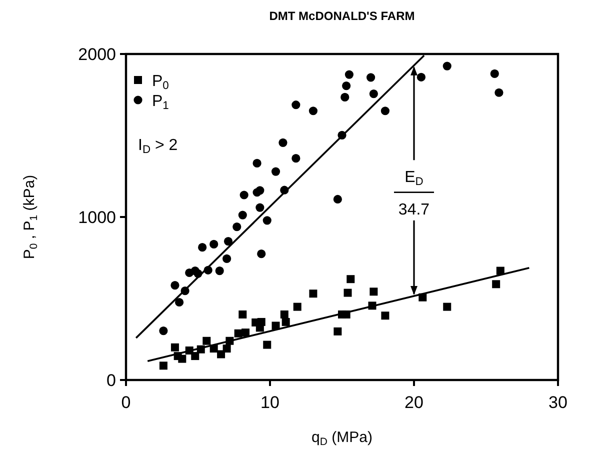  What do you see at coordinates (126, 402) in the screenshot?
I see `x-tick-label: 0` at bounding box center [126, 402].